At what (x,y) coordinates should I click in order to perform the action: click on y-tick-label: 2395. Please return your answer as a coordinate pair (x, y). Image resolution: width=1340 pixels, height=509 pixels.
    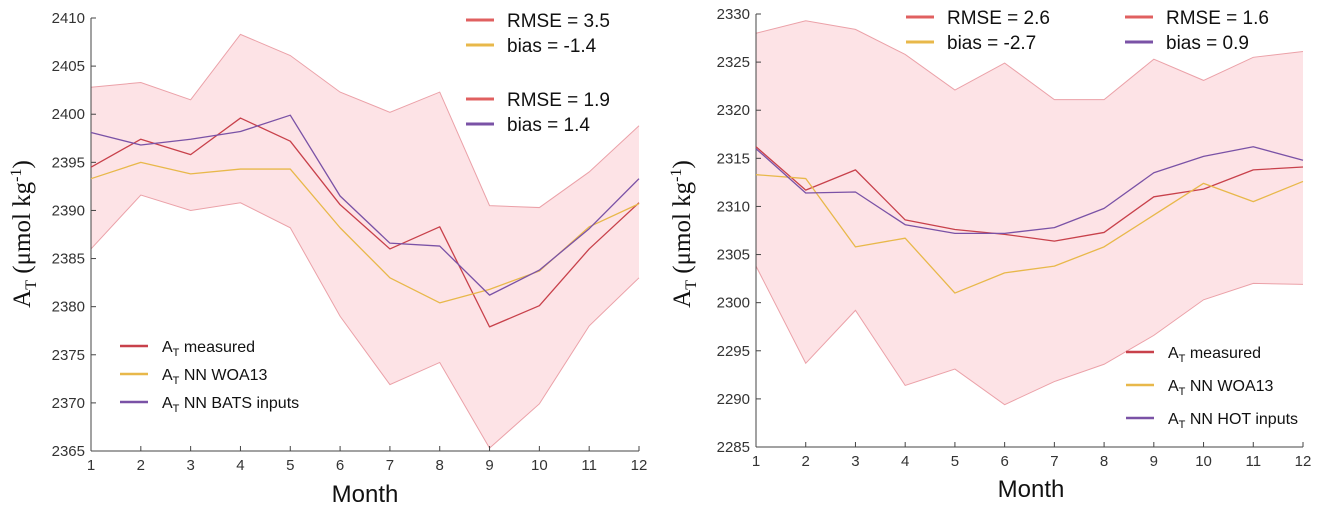
    Looking at the image, I should click on (68, 162).